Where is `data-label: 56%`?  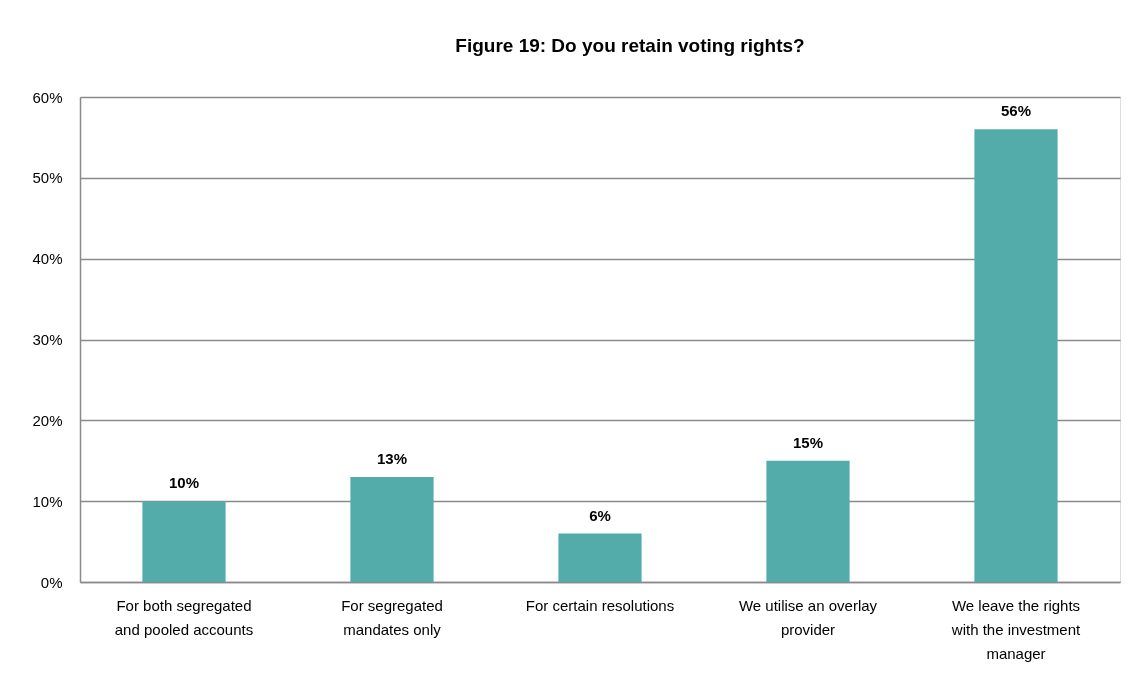 data-label: 56% is located at coordinates (1016, 111).